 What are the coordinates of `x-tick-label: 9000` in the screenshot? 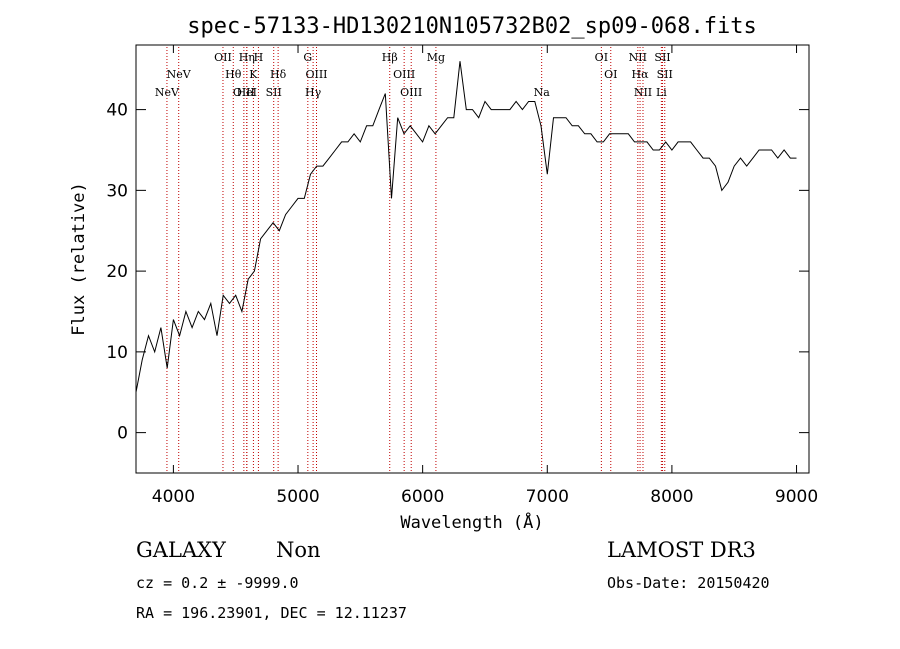 It's located at (796, 497).